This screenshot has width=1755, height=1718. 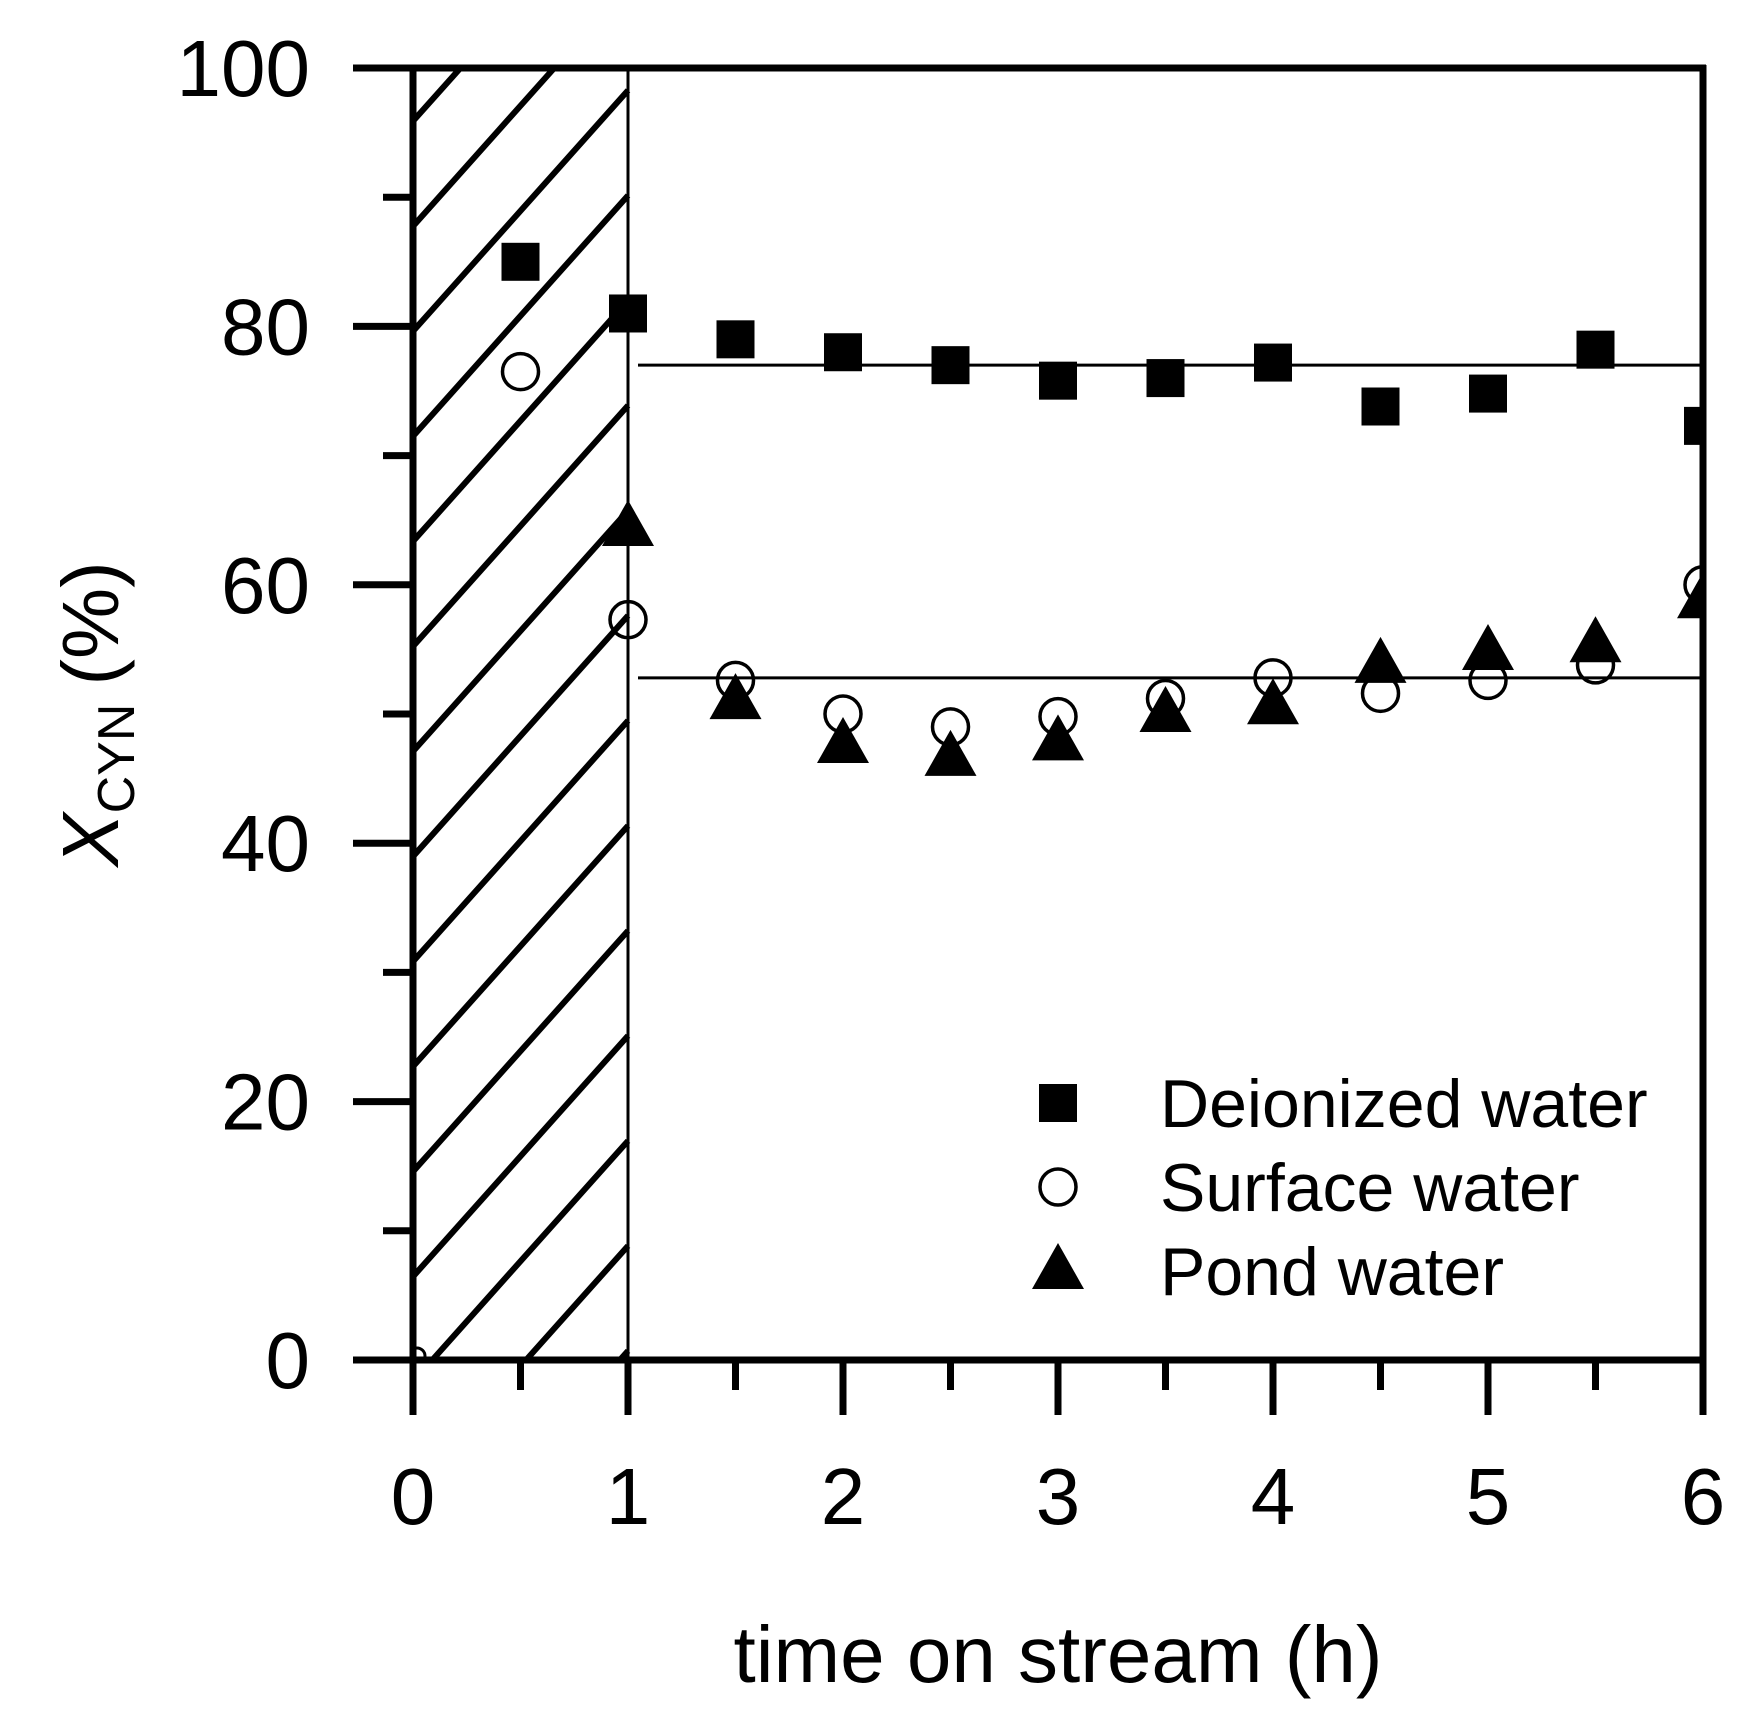 What do you see at coordinates (243, 68) in the screenshot?
I see `y-tick-label: 100` at bounding box center [243, 68].